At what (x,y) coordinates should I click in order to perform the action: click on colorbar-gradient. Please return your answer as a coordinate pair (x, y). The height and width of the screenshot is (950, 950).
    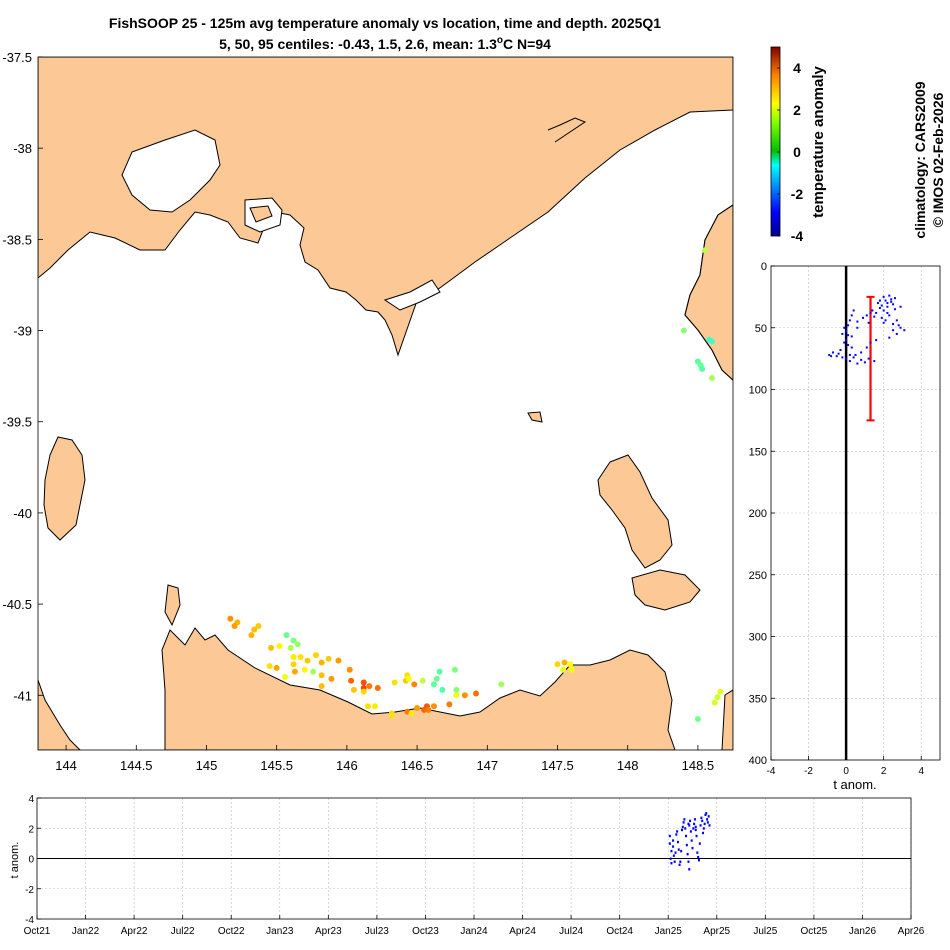
    Looking at the image, I should click on (775, 141).